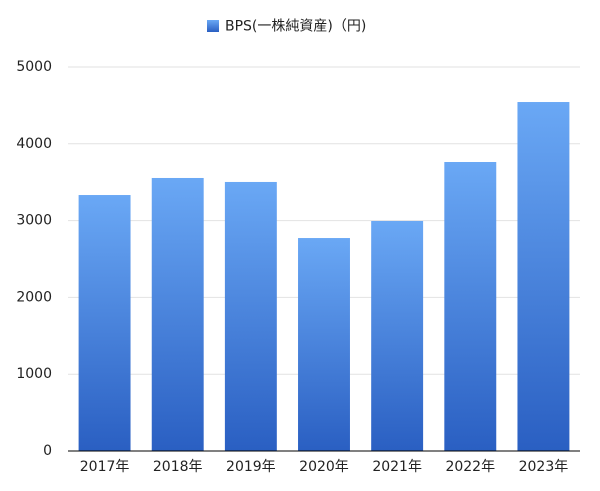  I want to click on x-tick-label: 2022年, so click(470, 467).